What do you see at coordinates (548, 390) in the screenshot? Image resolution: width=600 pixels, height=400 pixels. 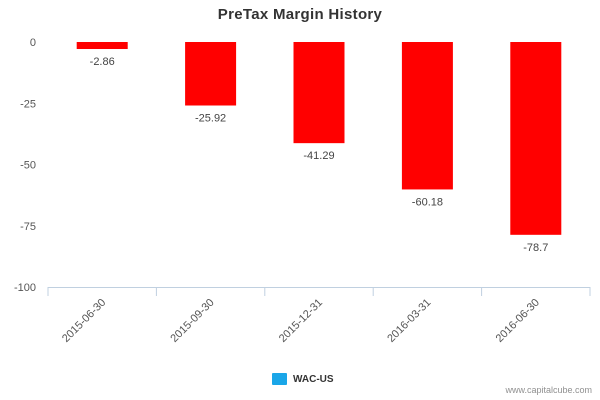 I see `watermark: www.capitalcube.com` at bounding box center [548, 390].